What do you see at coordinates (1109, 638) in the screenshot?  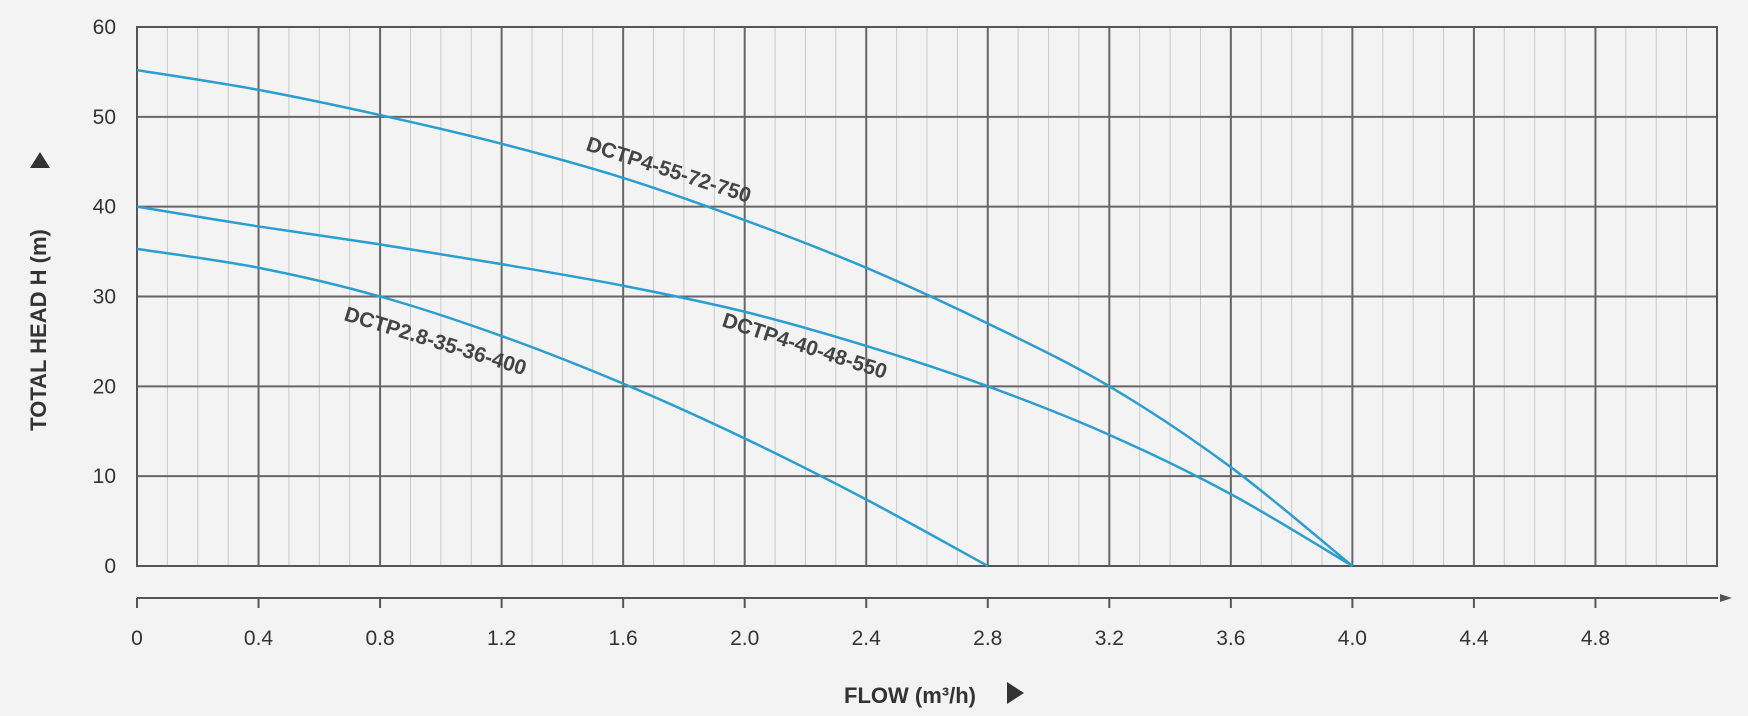 I see `x-tick-label: 3.2` at bounding box center [1109, 638].